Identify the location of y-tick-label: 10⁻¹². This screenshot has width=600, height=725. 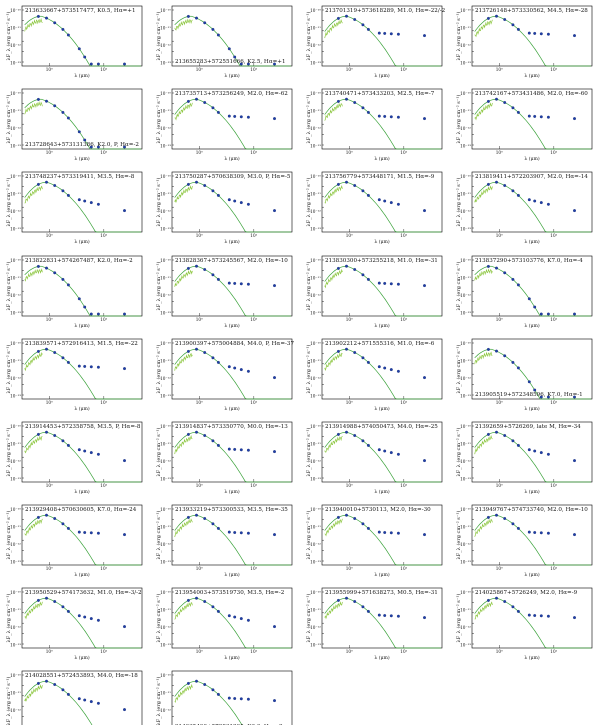
(15, 378).